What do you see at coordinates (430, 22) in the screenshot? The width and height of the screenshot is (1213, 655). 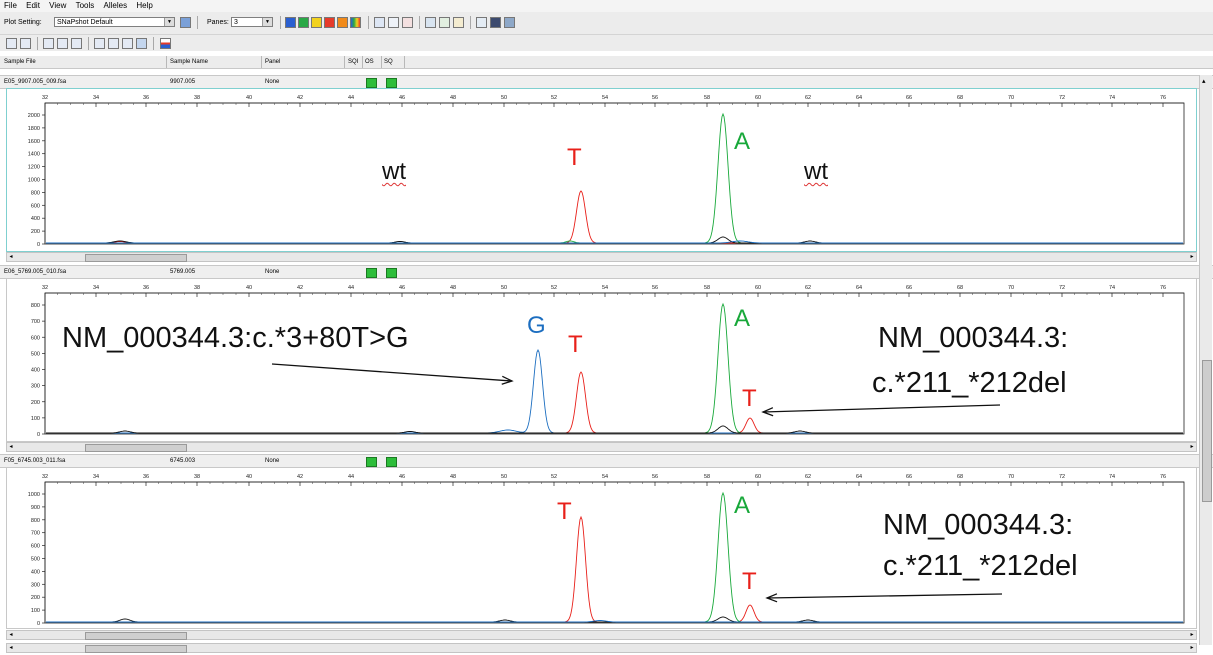 I see `overlay-icon` at bounding box center [430, 22].